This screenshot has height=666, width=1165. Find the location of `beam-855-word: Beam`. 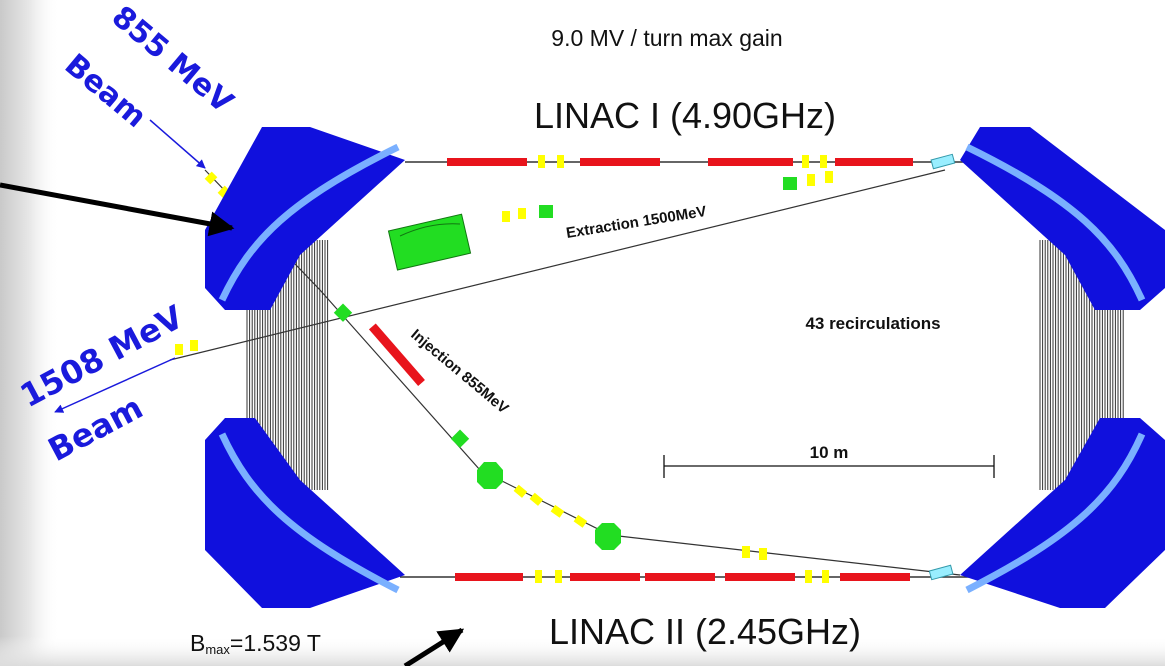

beam-855-word: Beam is located at coordinates (105, 91).